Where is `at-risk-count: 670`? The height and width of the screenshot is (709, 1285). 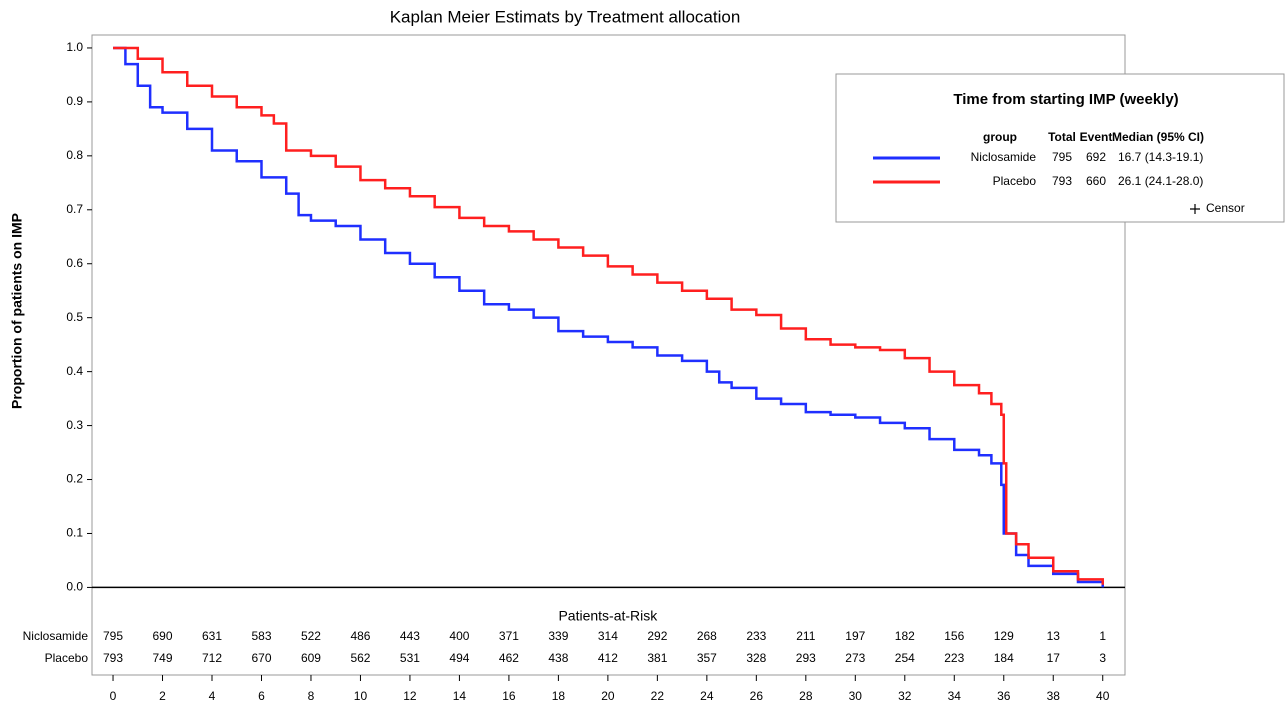
at-risk-count: 670 is located at coordinates (261, 658).